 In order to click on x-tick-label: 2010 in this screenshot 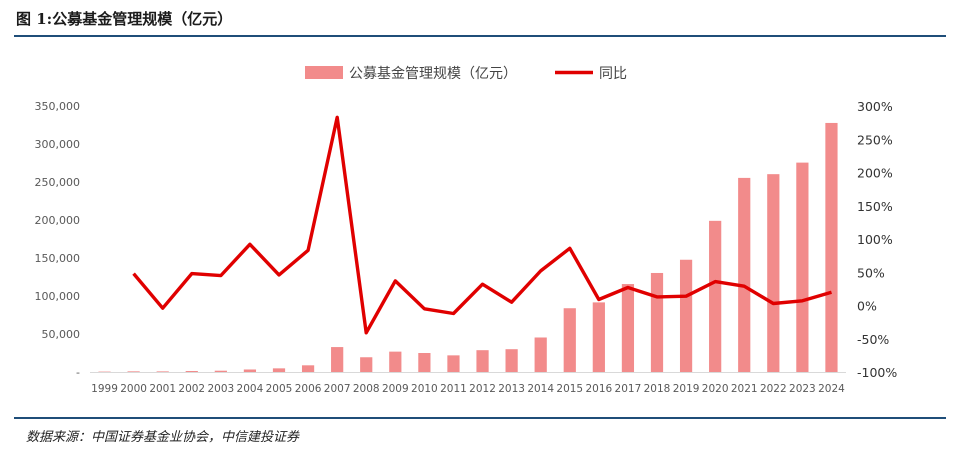, I will do `click(424, 389)`.